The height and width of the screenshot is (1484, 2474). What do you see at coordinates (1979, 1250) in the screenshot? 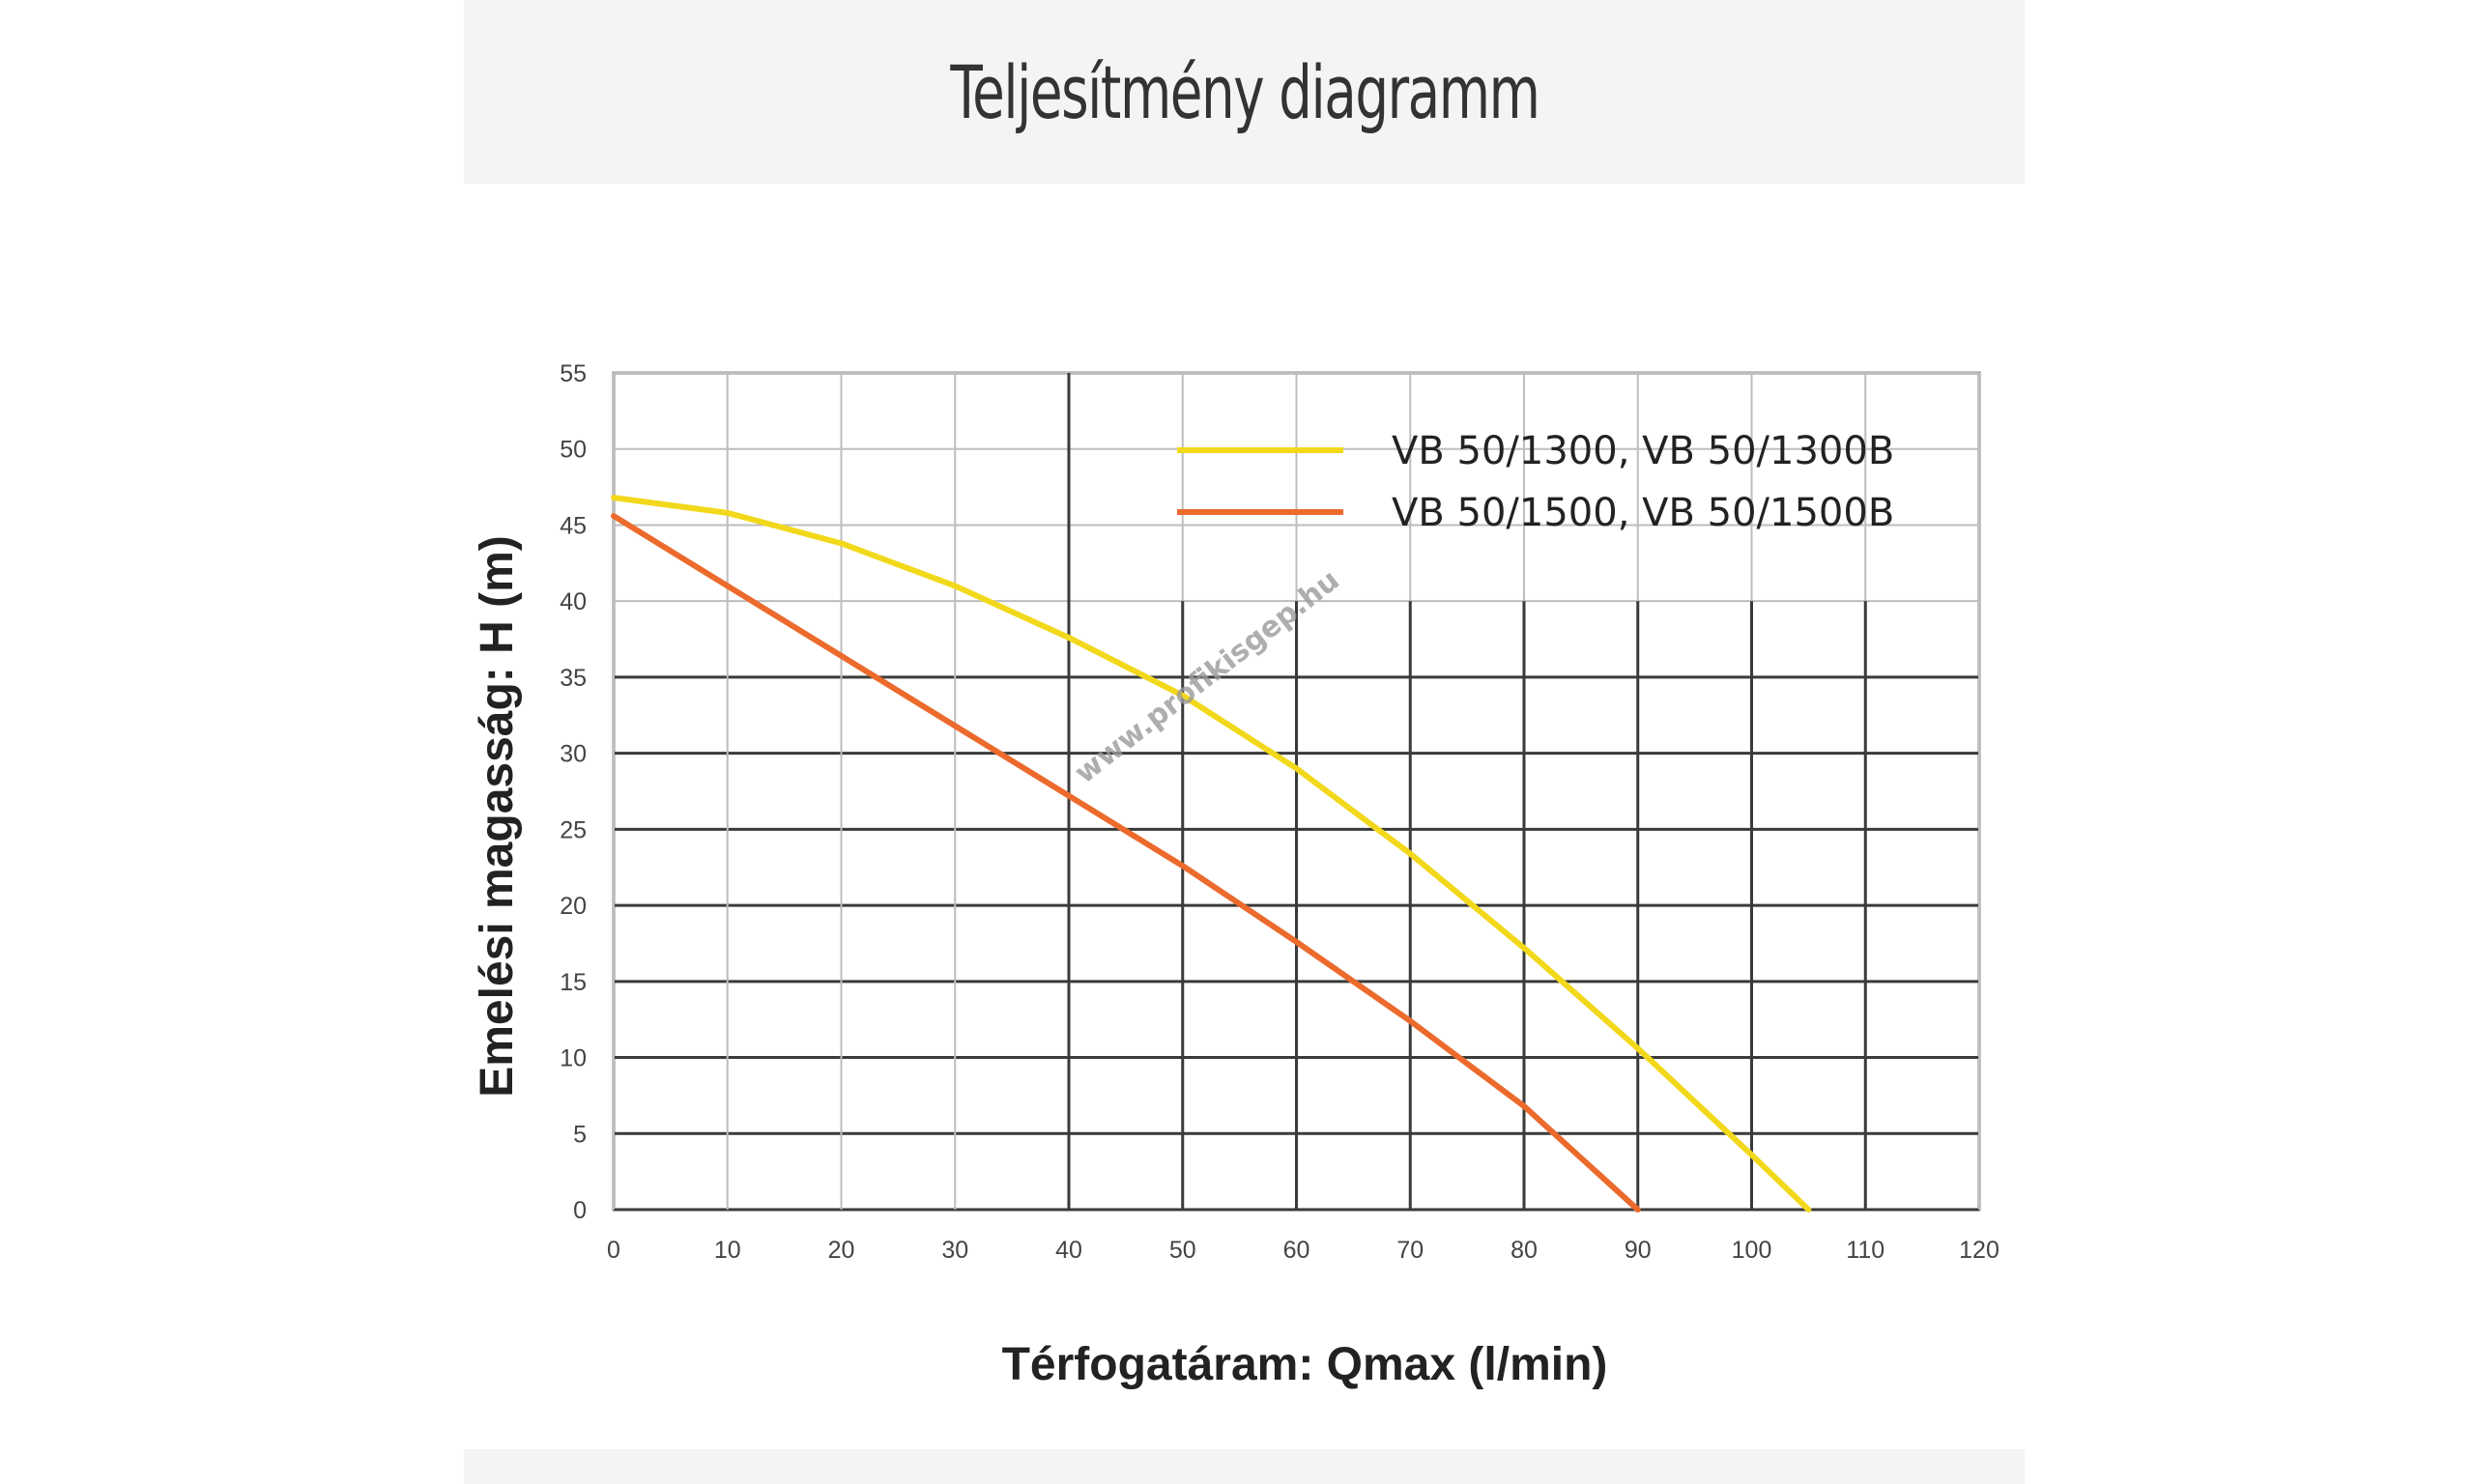
I see `x-tick-label: 120` at bounding box center [1979, 1250].